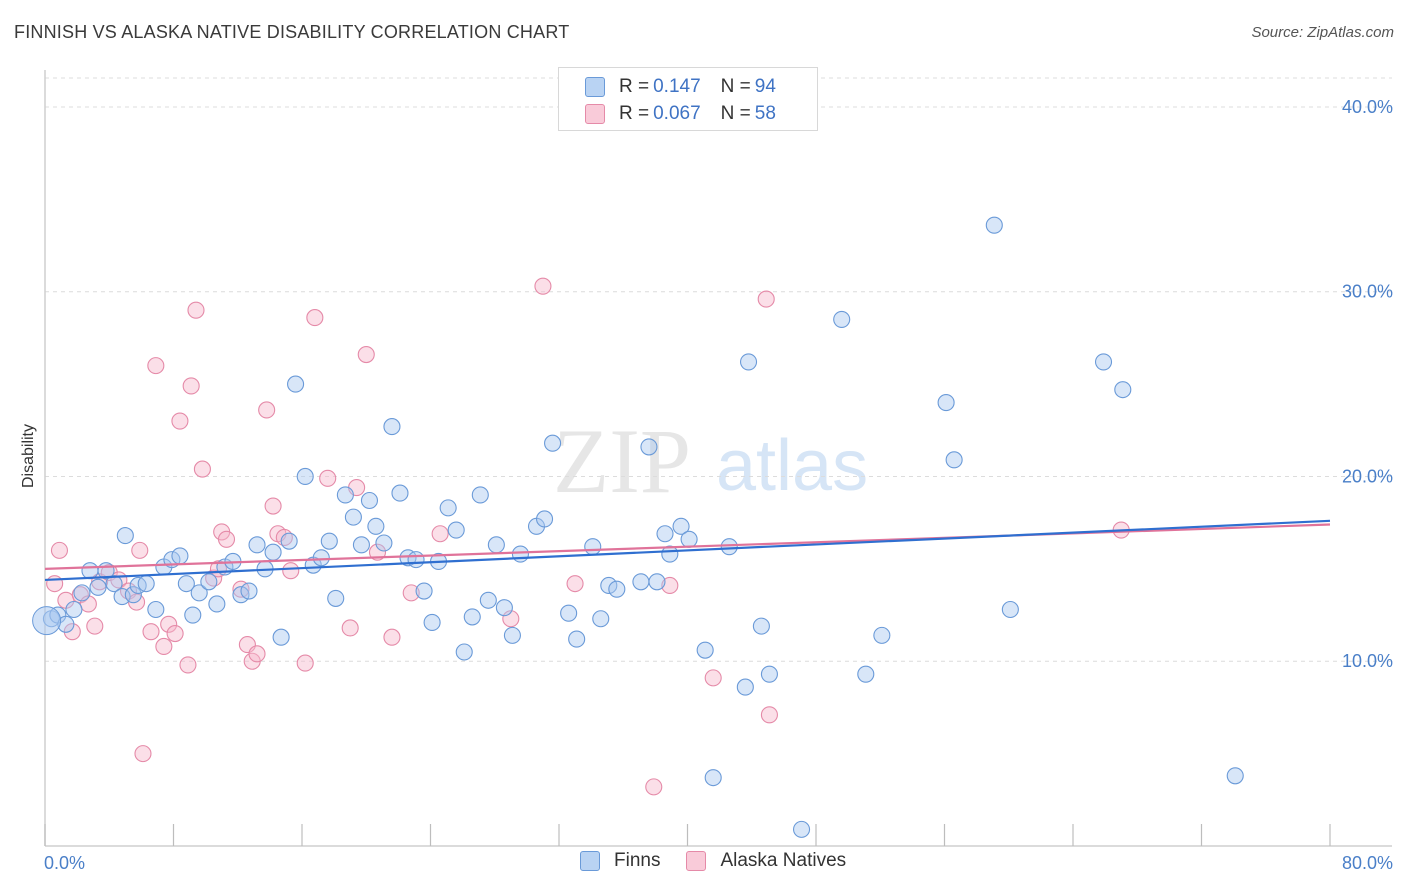 Image resolution: width=1406 pixels, height=892 pixels. What do you see at coordinates (47, 621) in the screenshot?
I see `data-point-cluster` at bounding box center [47, 621].